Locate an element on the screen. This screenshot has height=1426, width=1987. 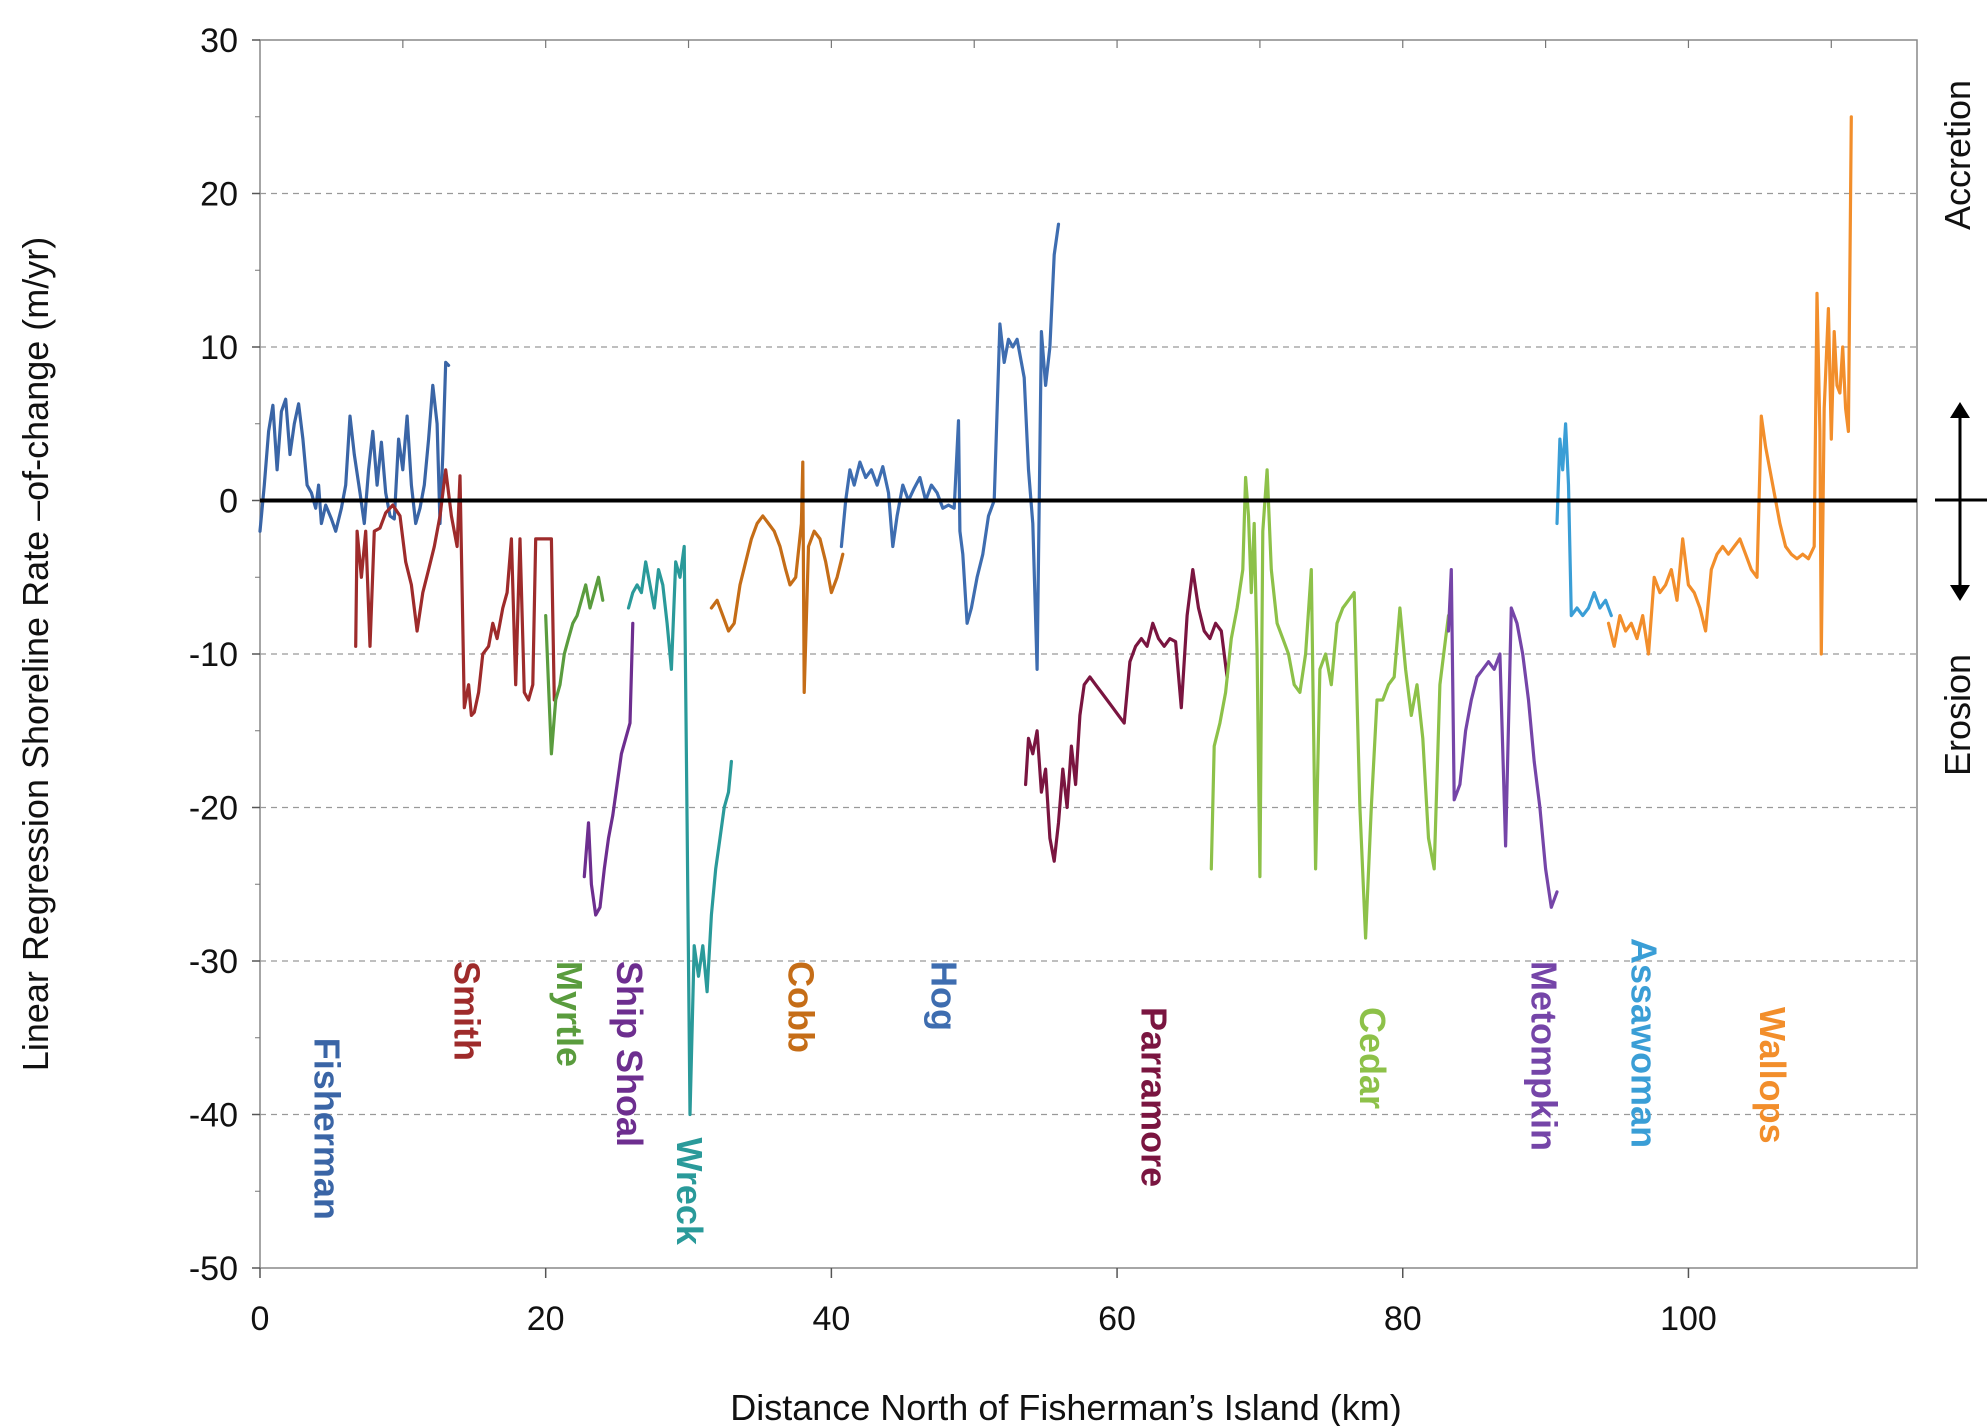
y-tick-label: -50 is located at coordinates (213, 1269).